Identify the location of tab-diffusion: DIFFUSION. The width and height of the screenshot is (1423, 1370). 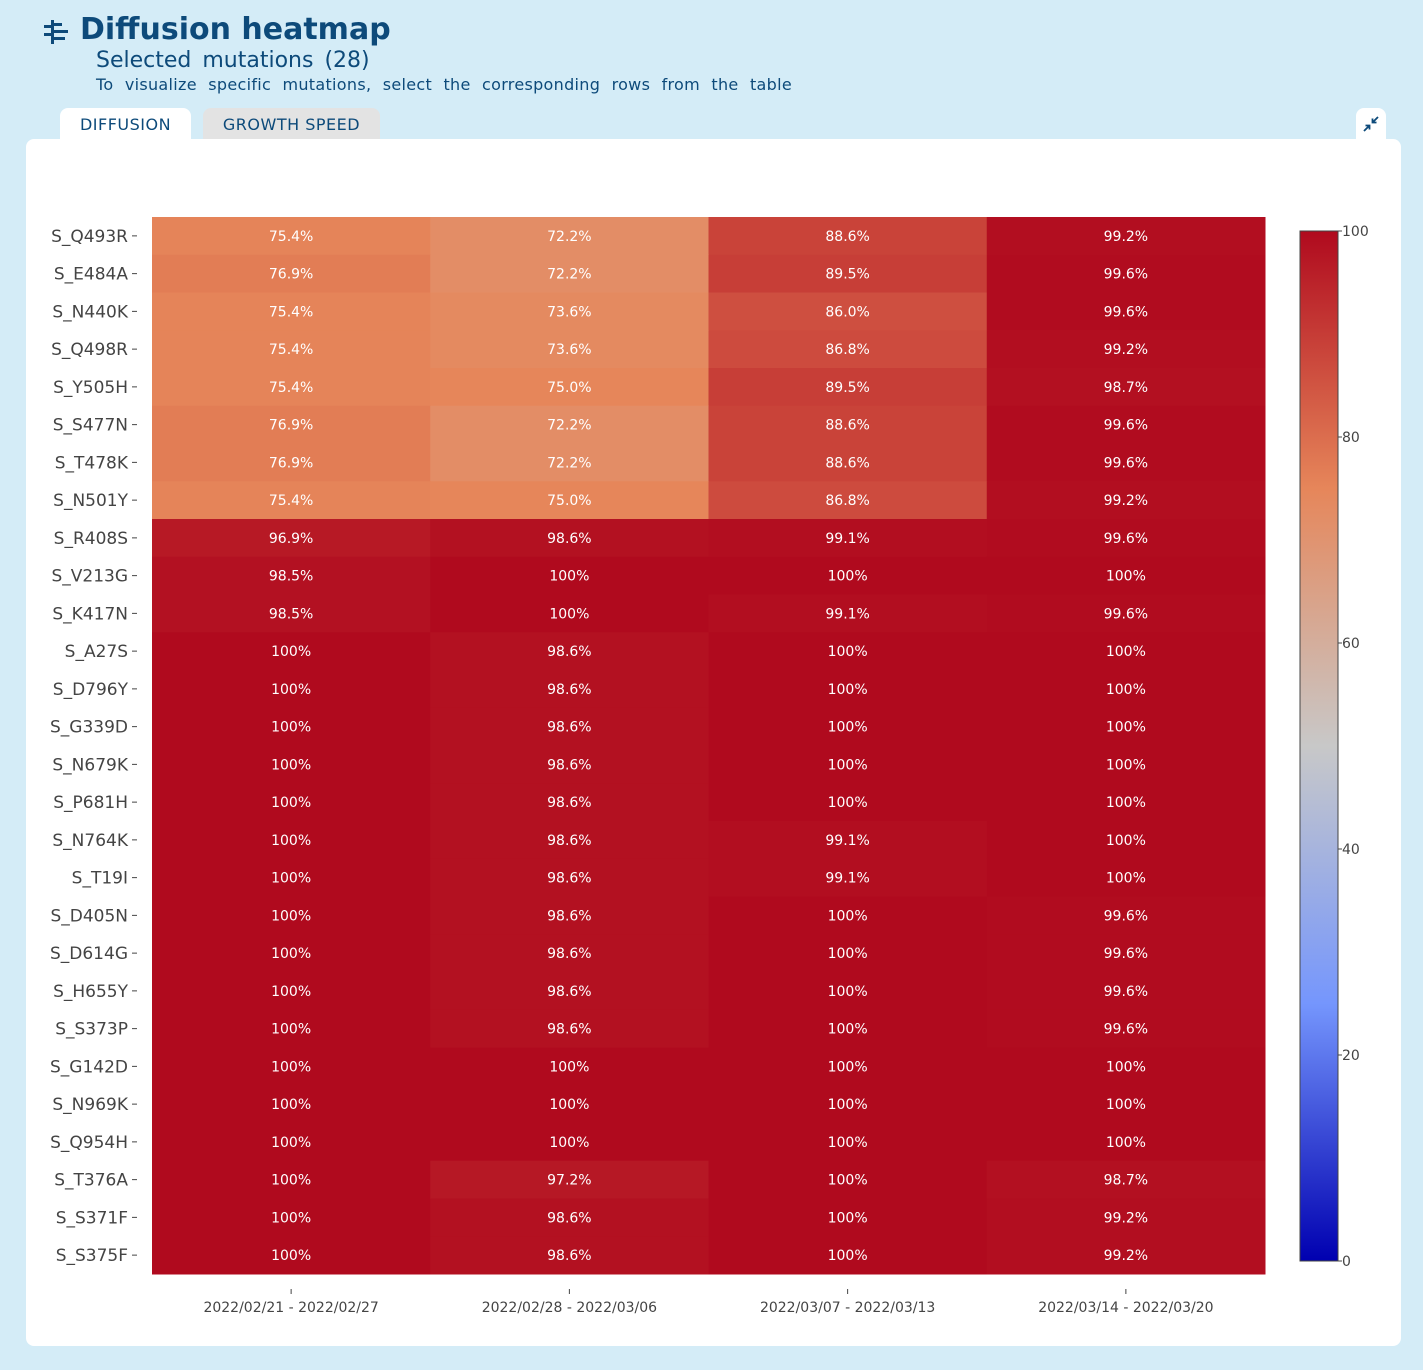
(125, 124).